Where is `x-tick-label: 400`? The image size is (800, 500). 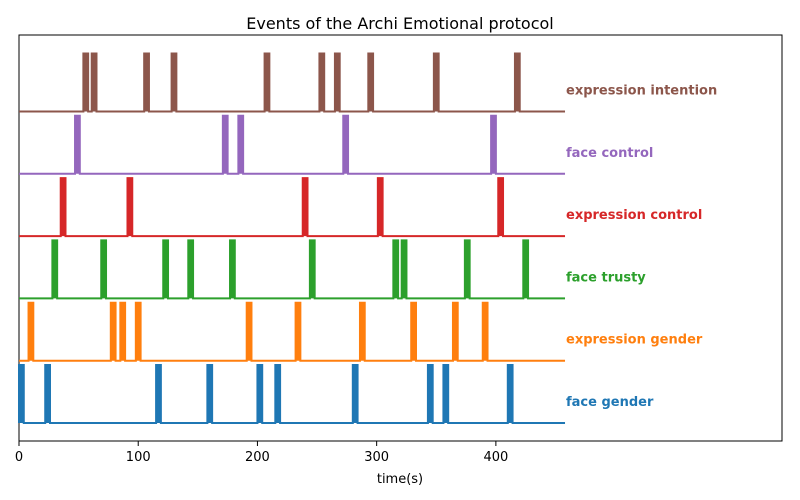
x-tick-label: 400 is located at coordinates (495, 457).